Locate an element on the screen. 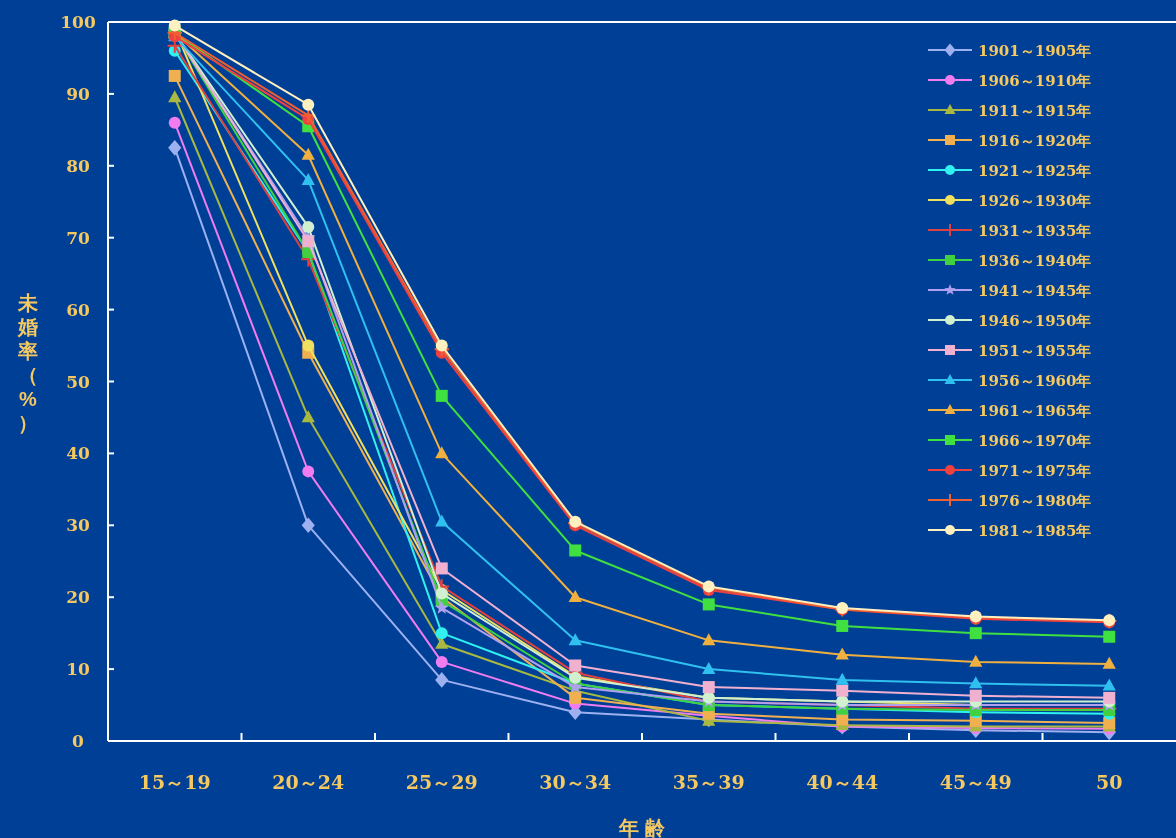  legend-label: 1981～1985年 is located at coordinates (1035, 531).